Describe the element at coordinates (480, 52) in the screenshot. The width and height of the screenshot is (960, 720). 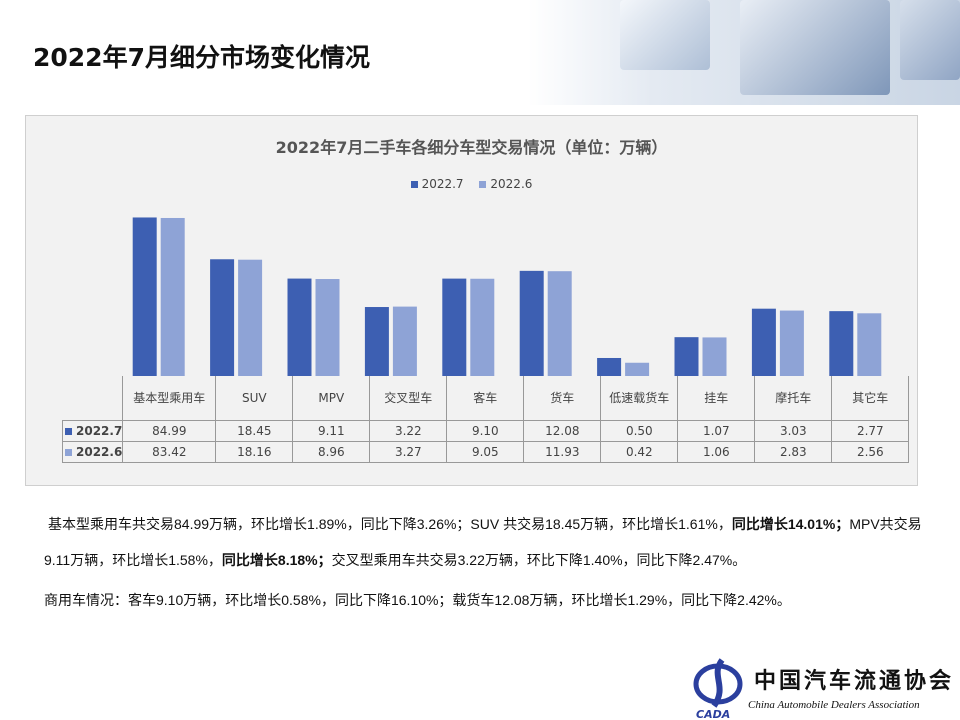
I see `header-banner` at that location.